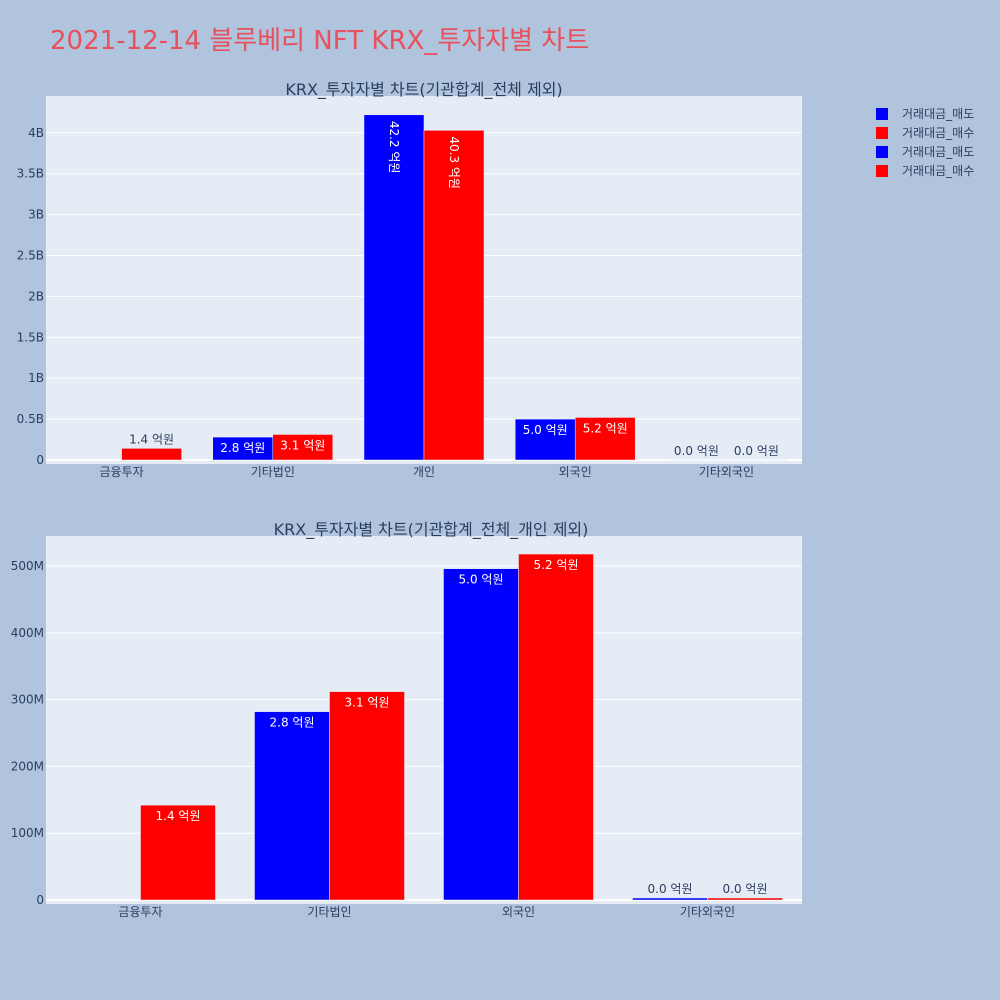 The width and height of the screenshot is (1000, 1000). What do you see at coordinates (36, 215) in the screenshot?
I see `y-tick-label: 3B` at bounding box center [36, 215].